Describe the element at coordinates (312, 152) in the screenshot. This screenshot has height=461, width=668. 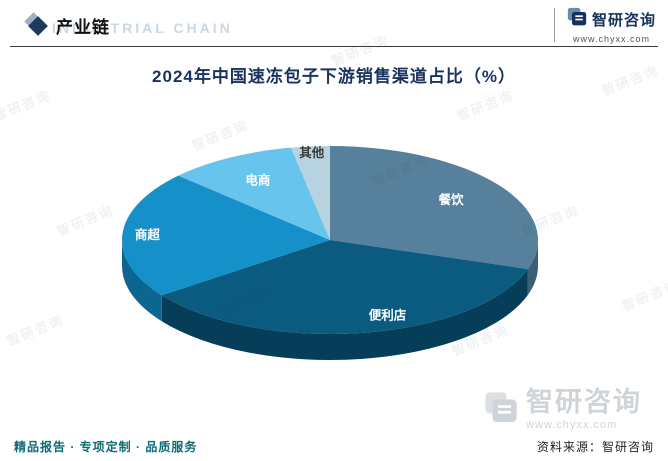
I see `pie-label-4: 其他` at that location.